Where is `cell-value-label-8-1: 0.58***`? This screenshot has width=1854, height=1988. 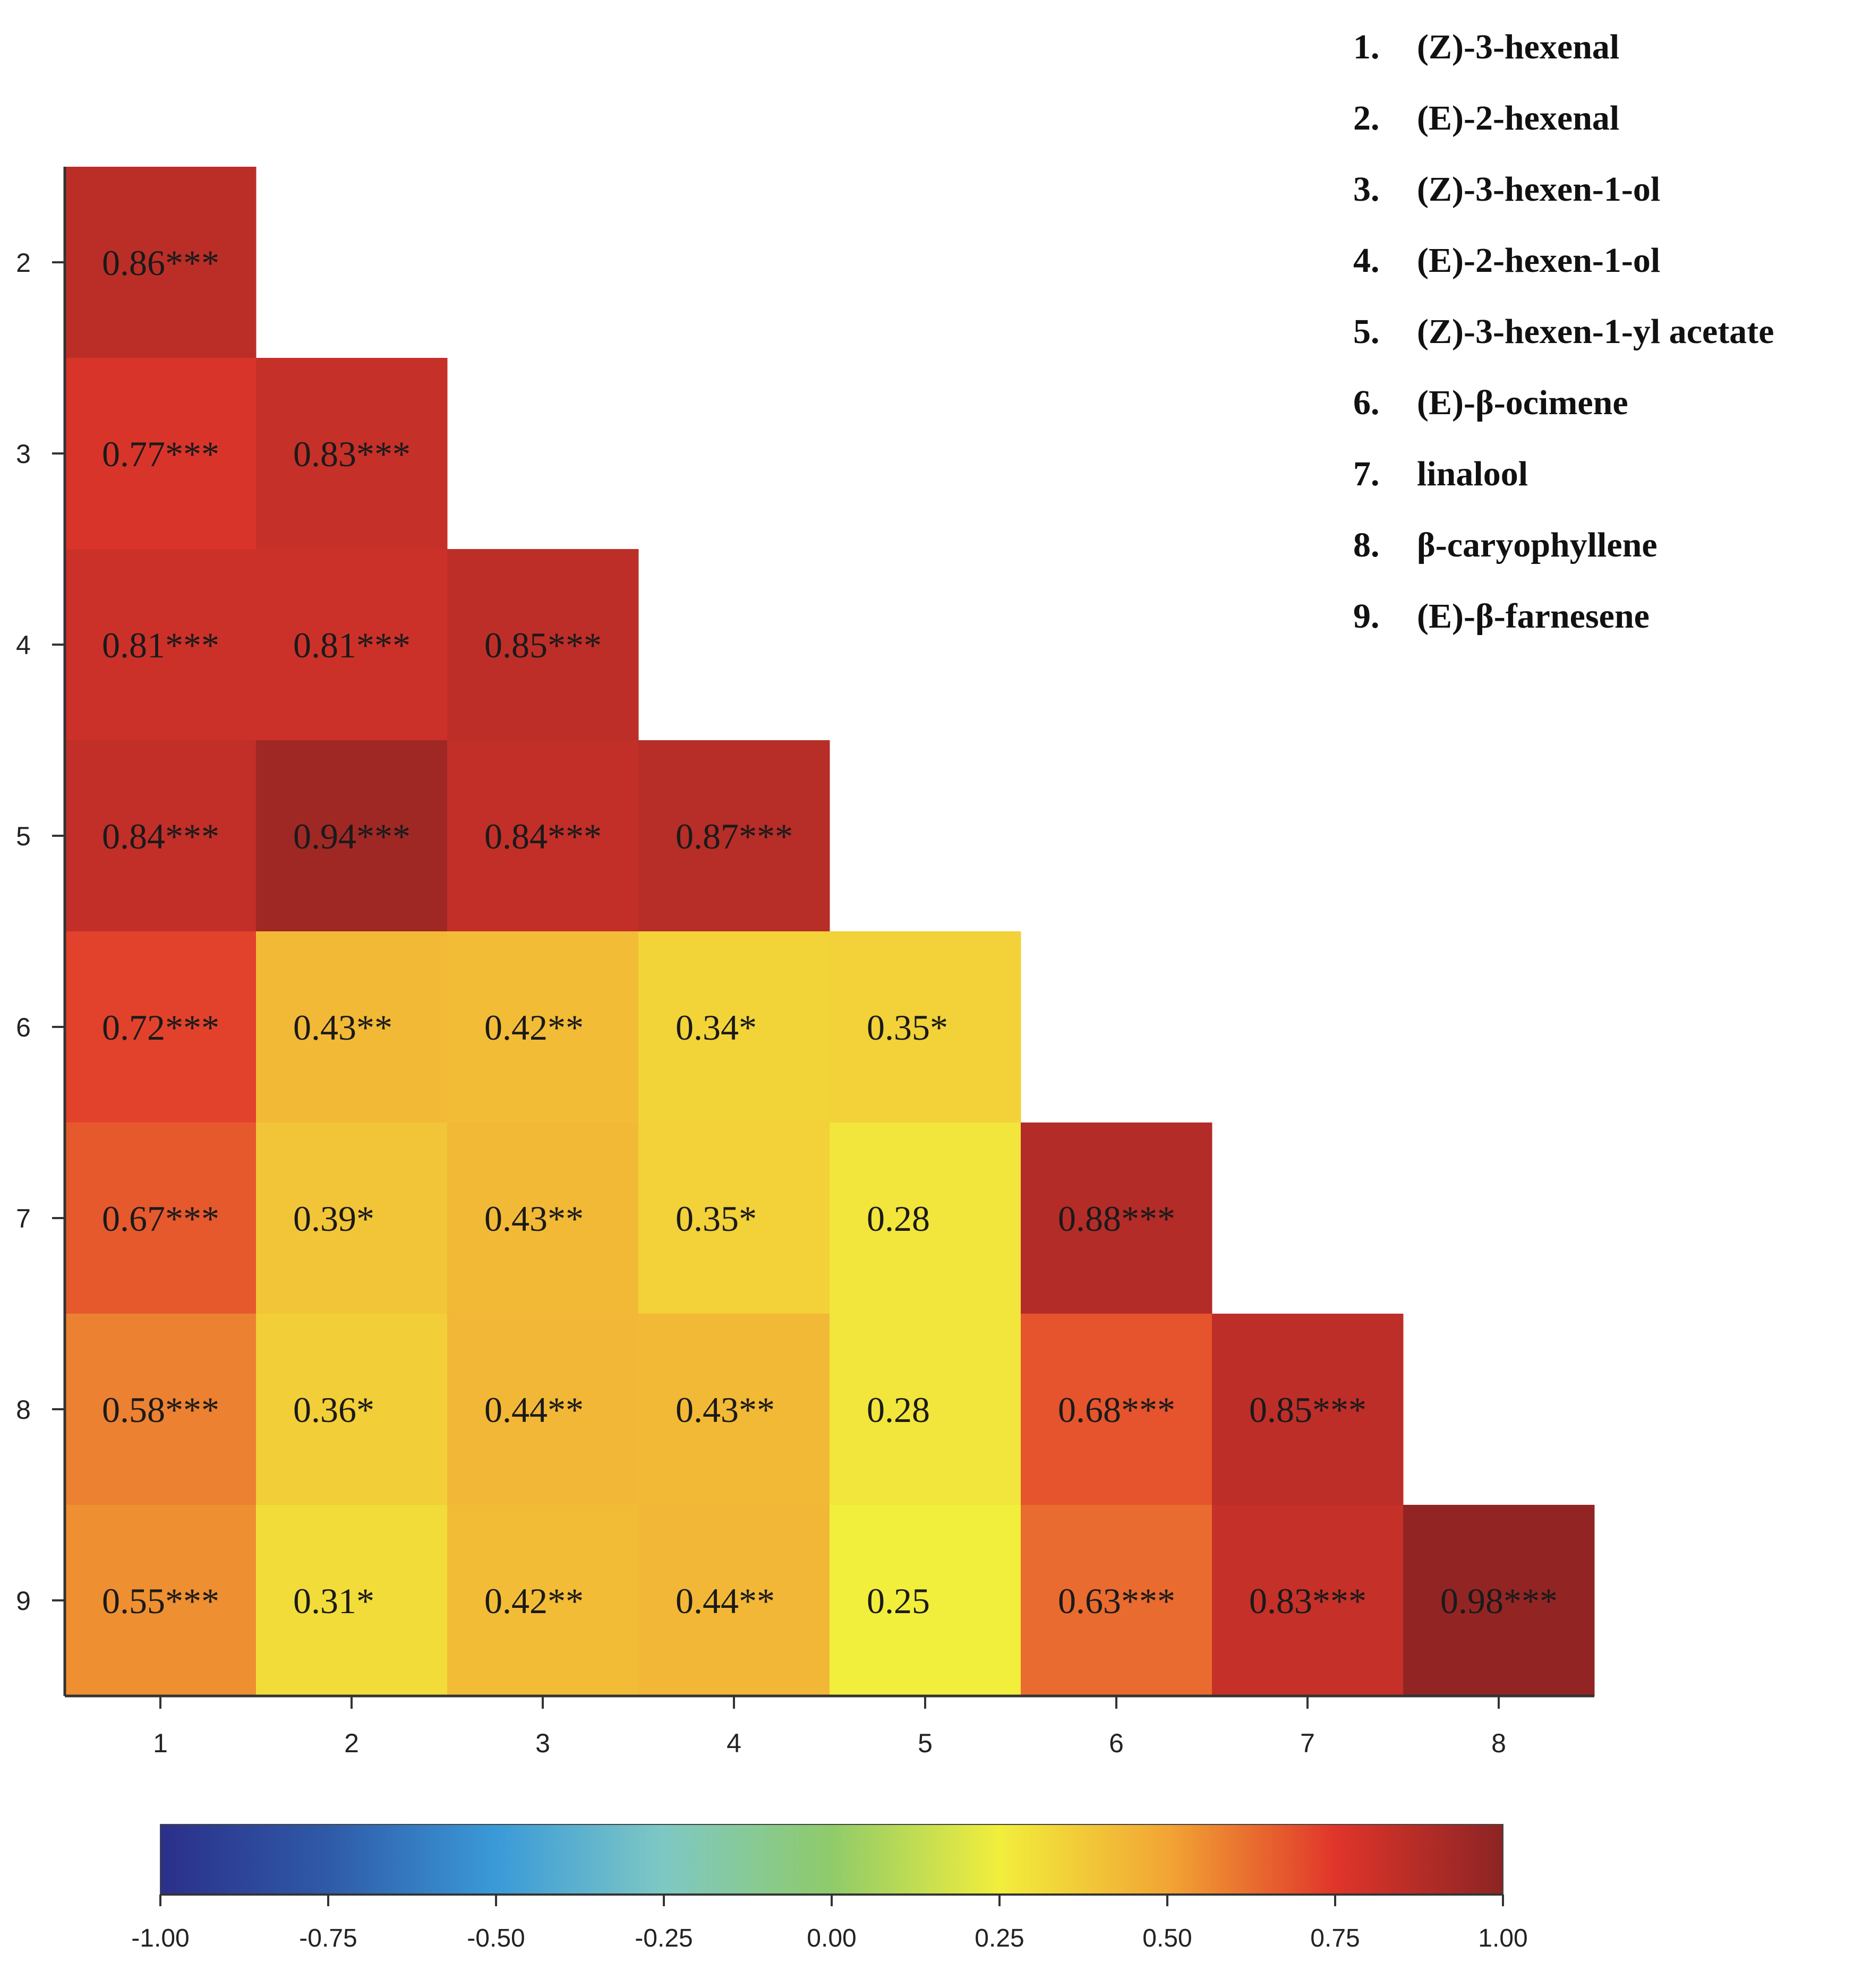 cell-value-label-8-1: 0.58*** is located at coordinates (160, 1410).